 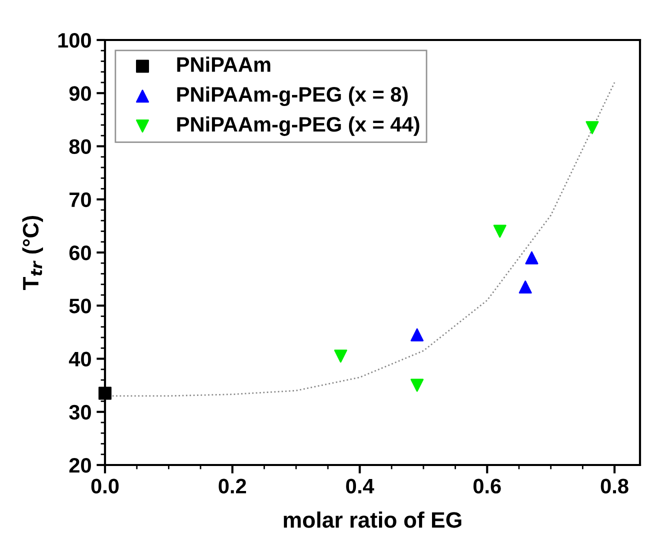 What do you see at coordinates (292, 96) in the screenshot?
I see `legend-label: PNiPAAm-g-PEG (x = 8)` at bounding box center [292, 96].